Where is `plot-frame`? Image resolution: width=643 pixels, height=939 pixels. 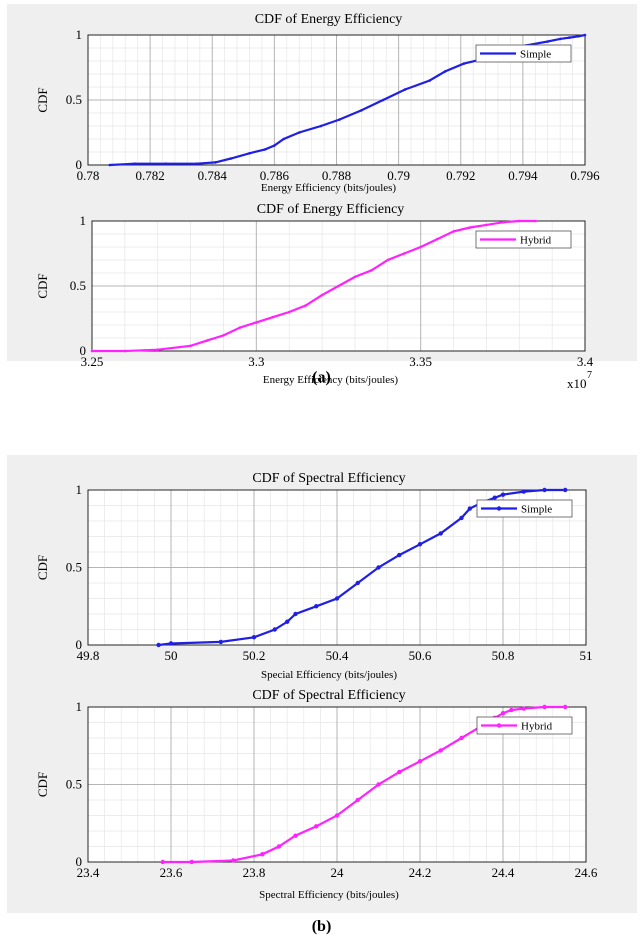 plot-frame is located at coordinates (337, 567).